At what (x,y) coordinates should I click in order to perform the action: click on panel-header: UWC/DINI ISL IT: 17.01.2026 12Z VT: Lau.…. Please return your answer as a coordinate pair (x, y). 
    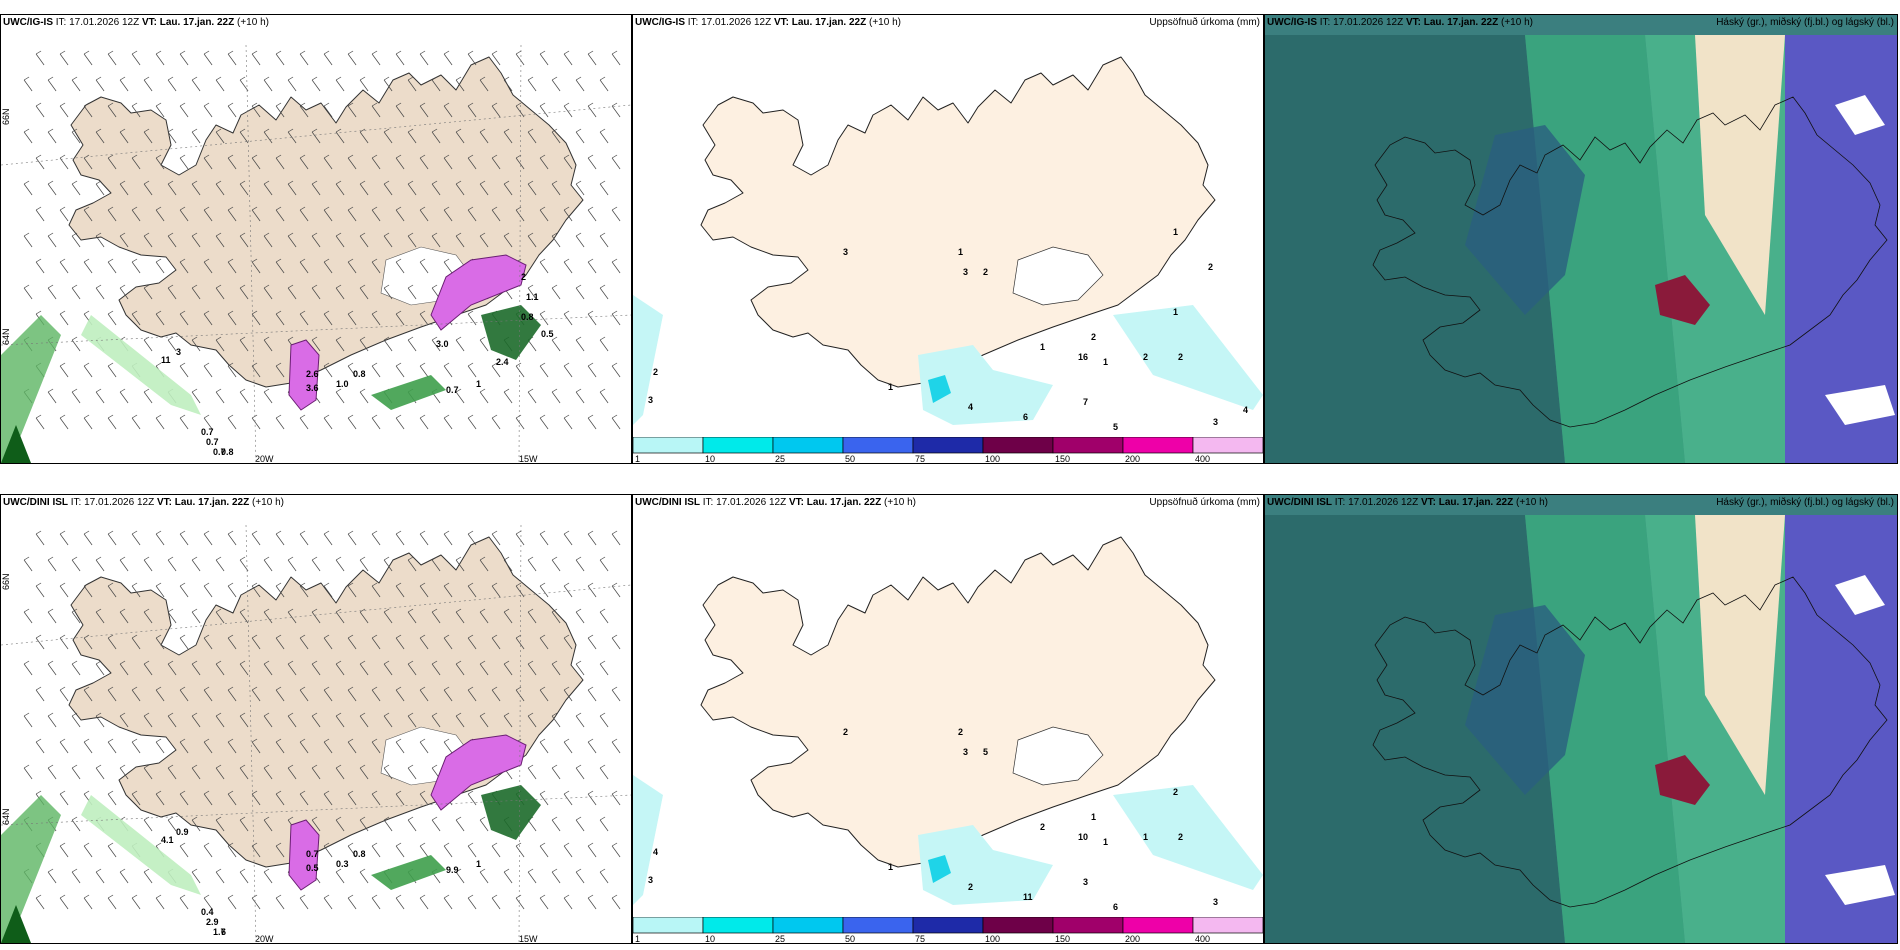
    Looking at the image, I should click on (1407, 502).